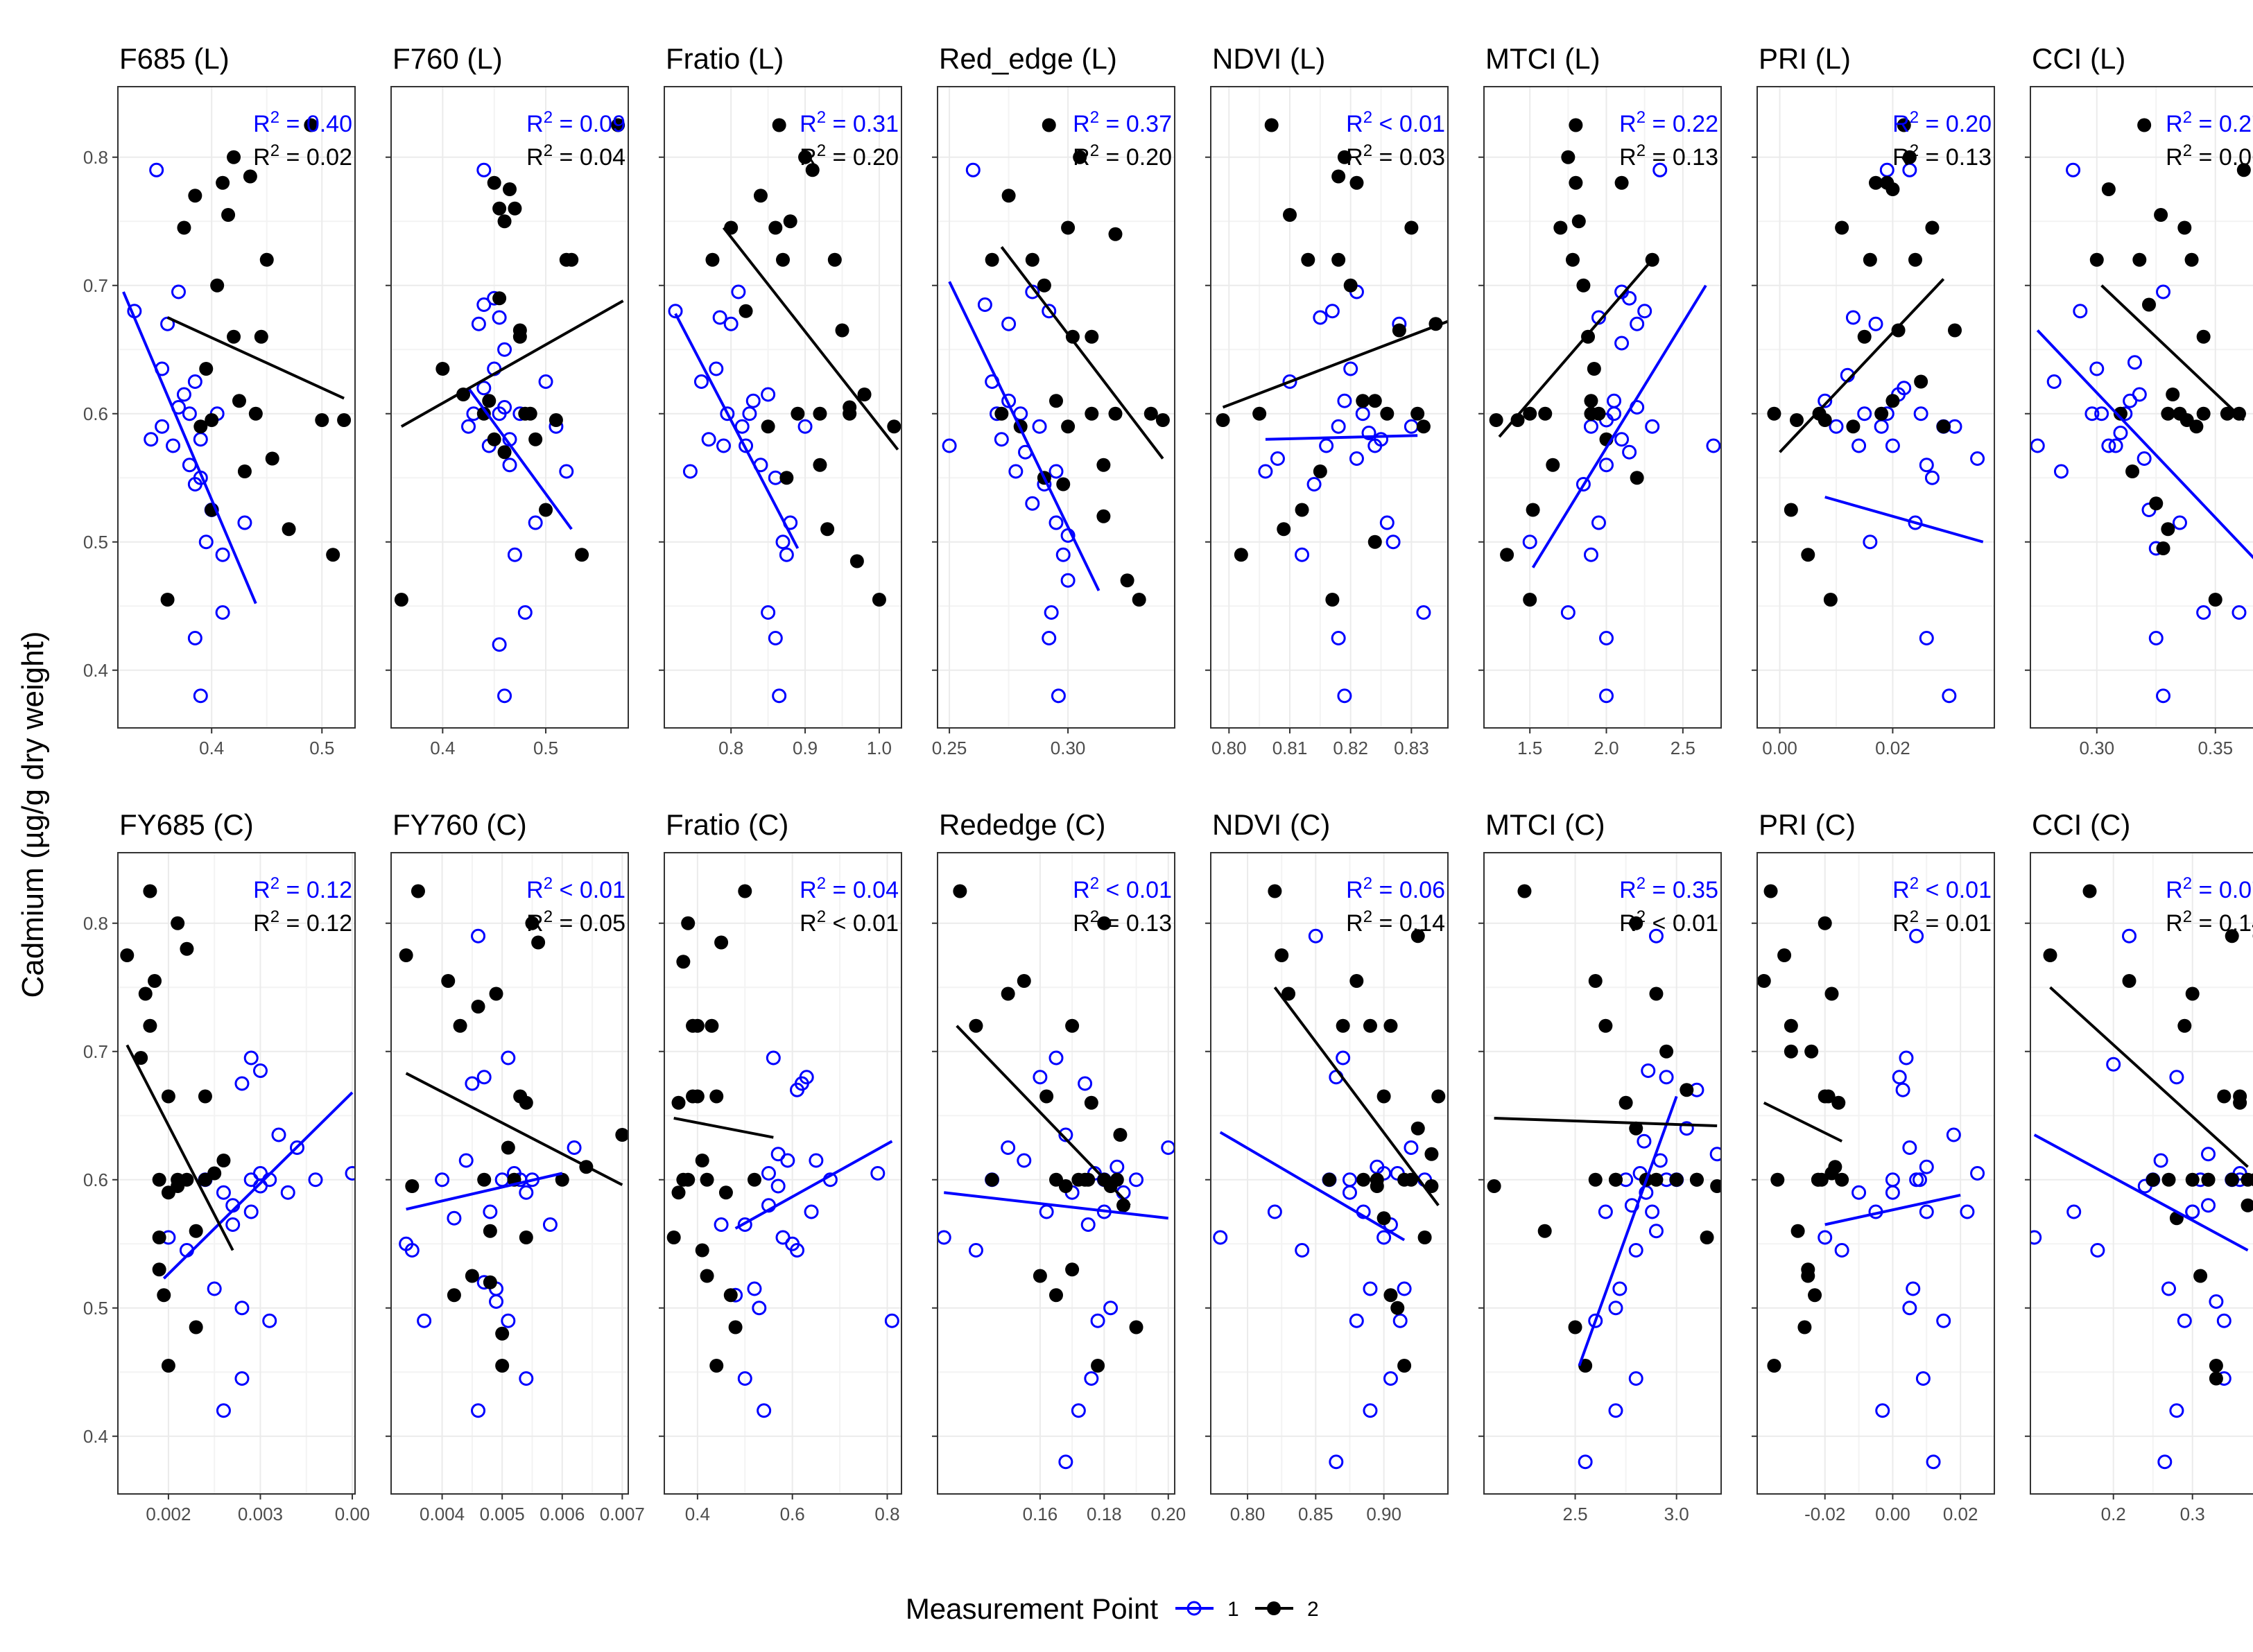 Image resolution: width=2253 pixels, height=1652 pixels. What do you see at coordinates (849, 123) in the screenshot?
I see `r2-label-series-1: R2 = 0.31` at bounding box center [849, 123].